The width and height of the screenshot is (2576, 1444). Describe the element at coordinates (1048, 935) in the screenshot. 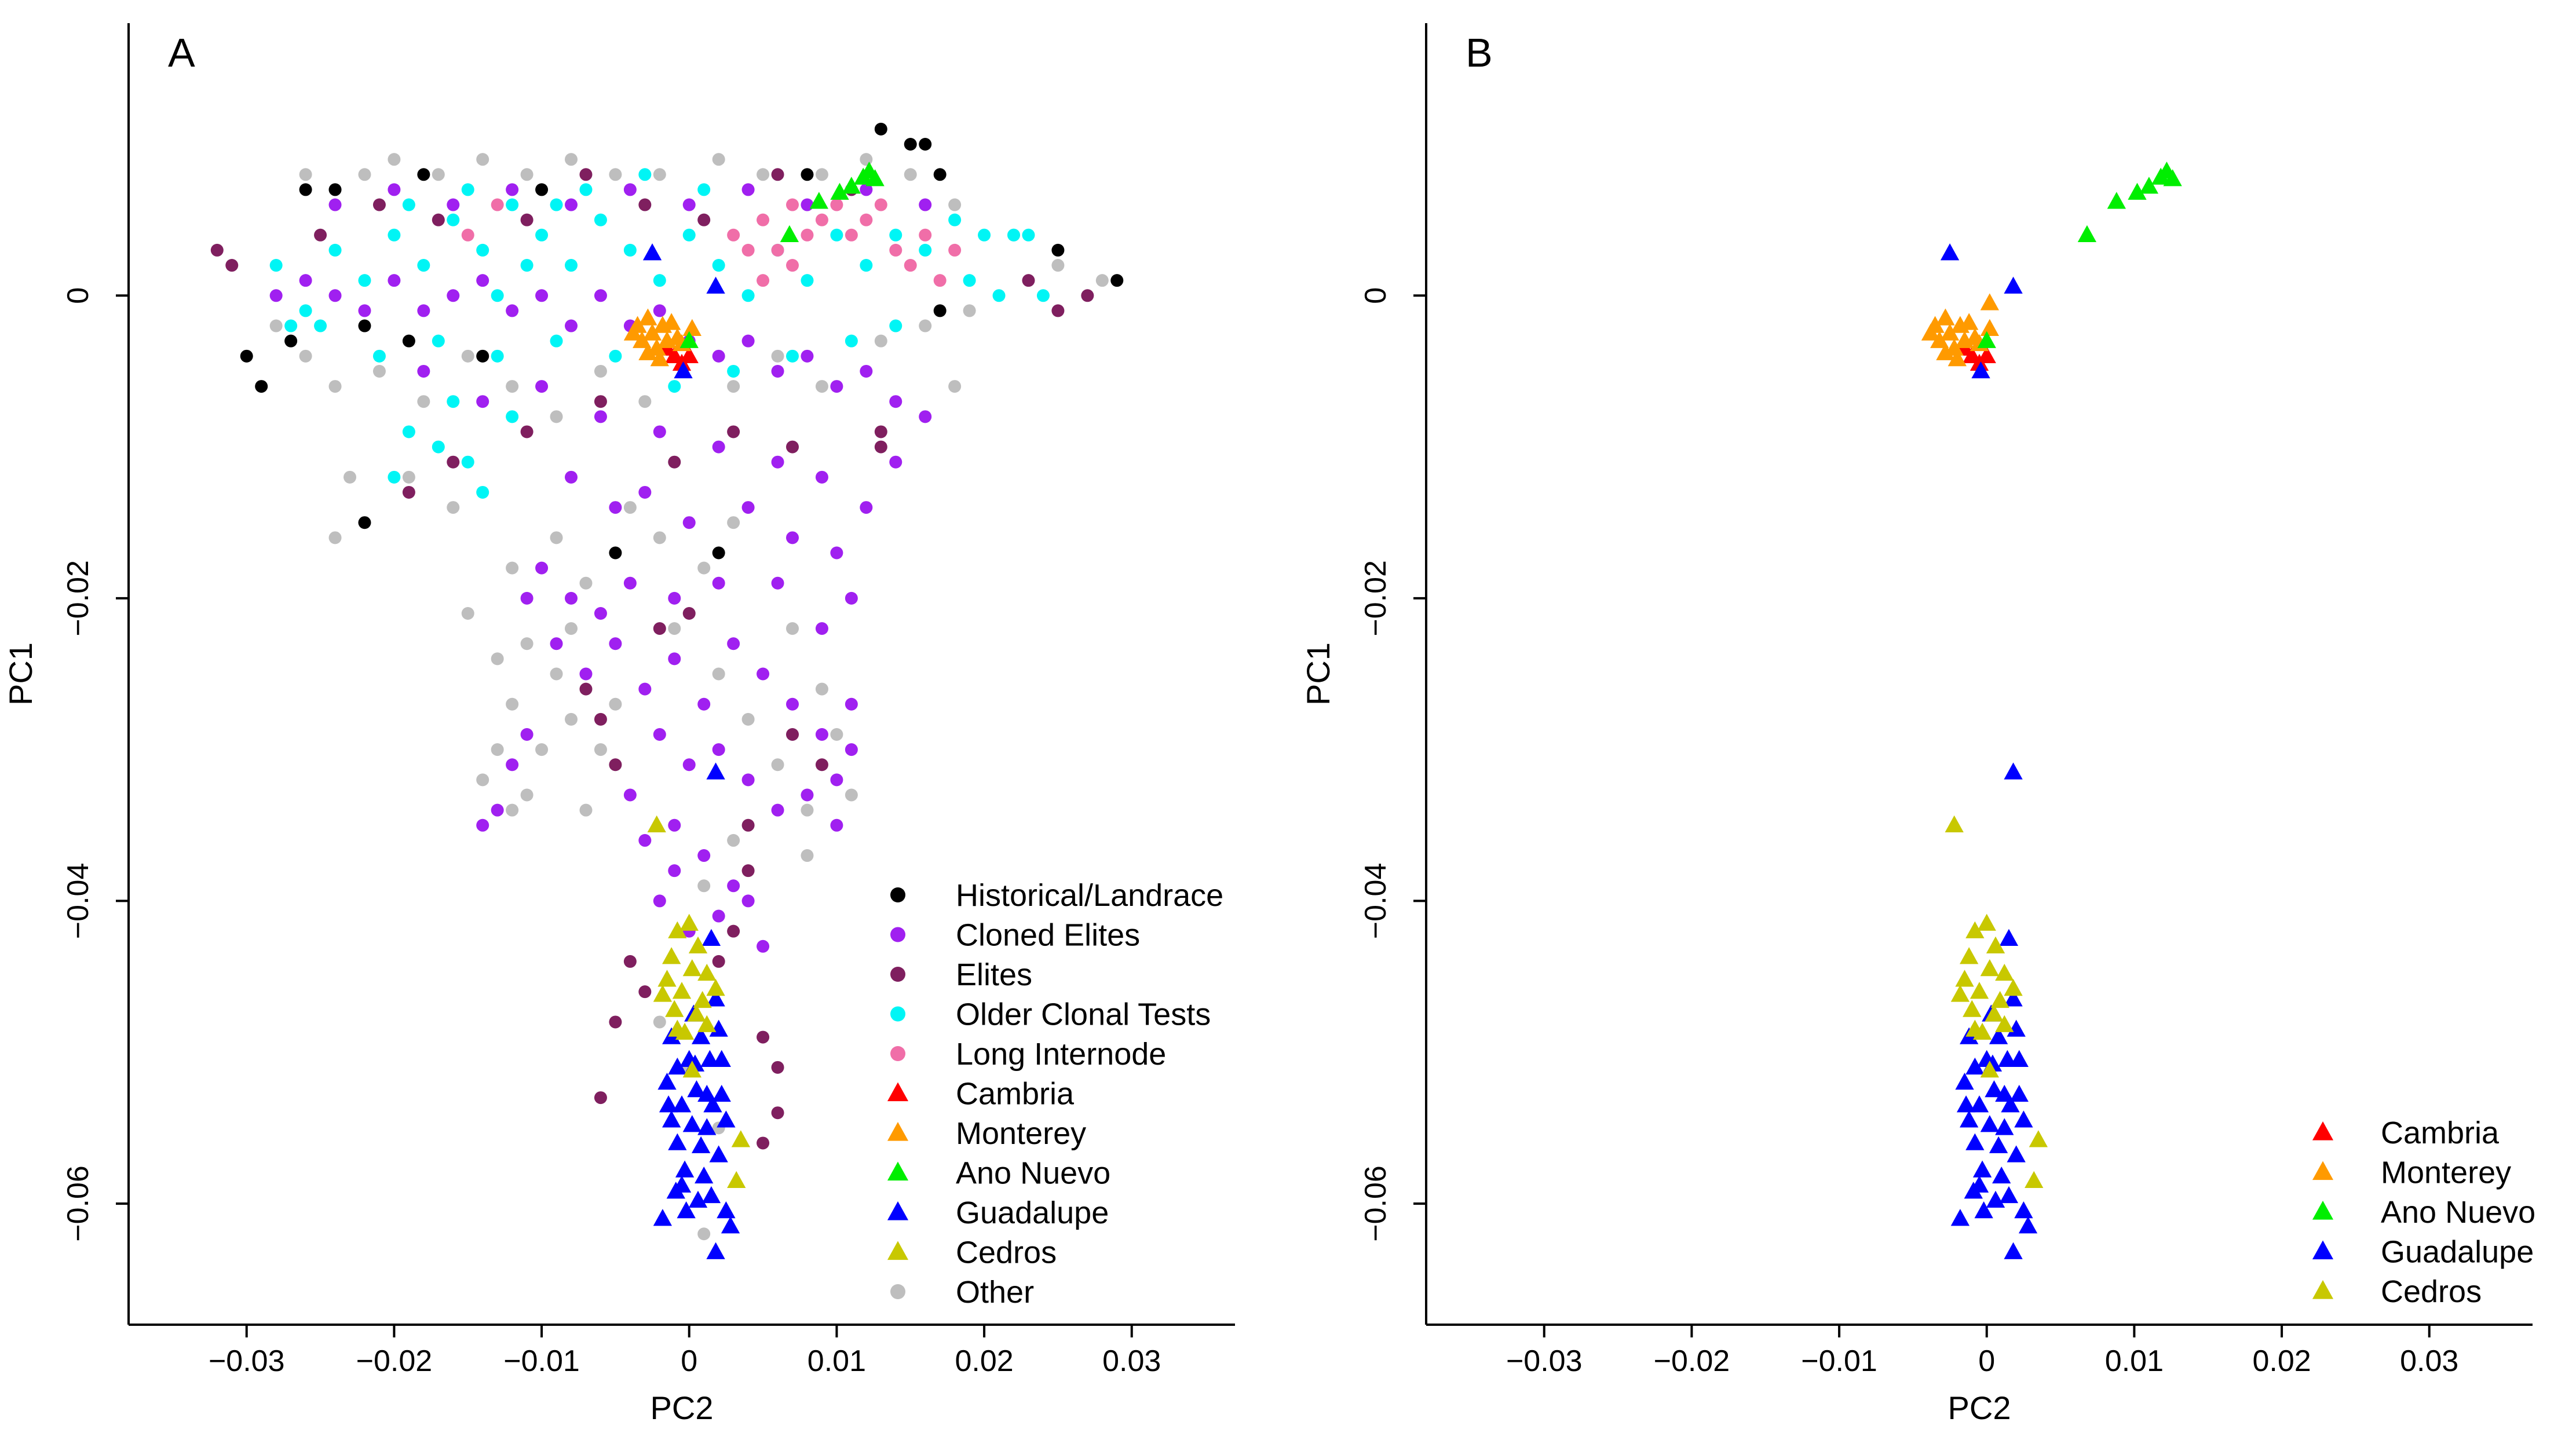

I see `legend-label: Cloned Elites` at that location.